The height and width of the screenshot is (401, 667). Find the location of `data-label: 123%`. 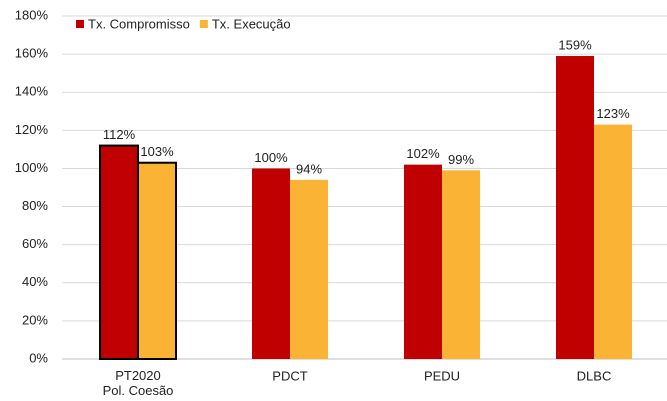

data-label: 123% is located at coordinates (613, 113).